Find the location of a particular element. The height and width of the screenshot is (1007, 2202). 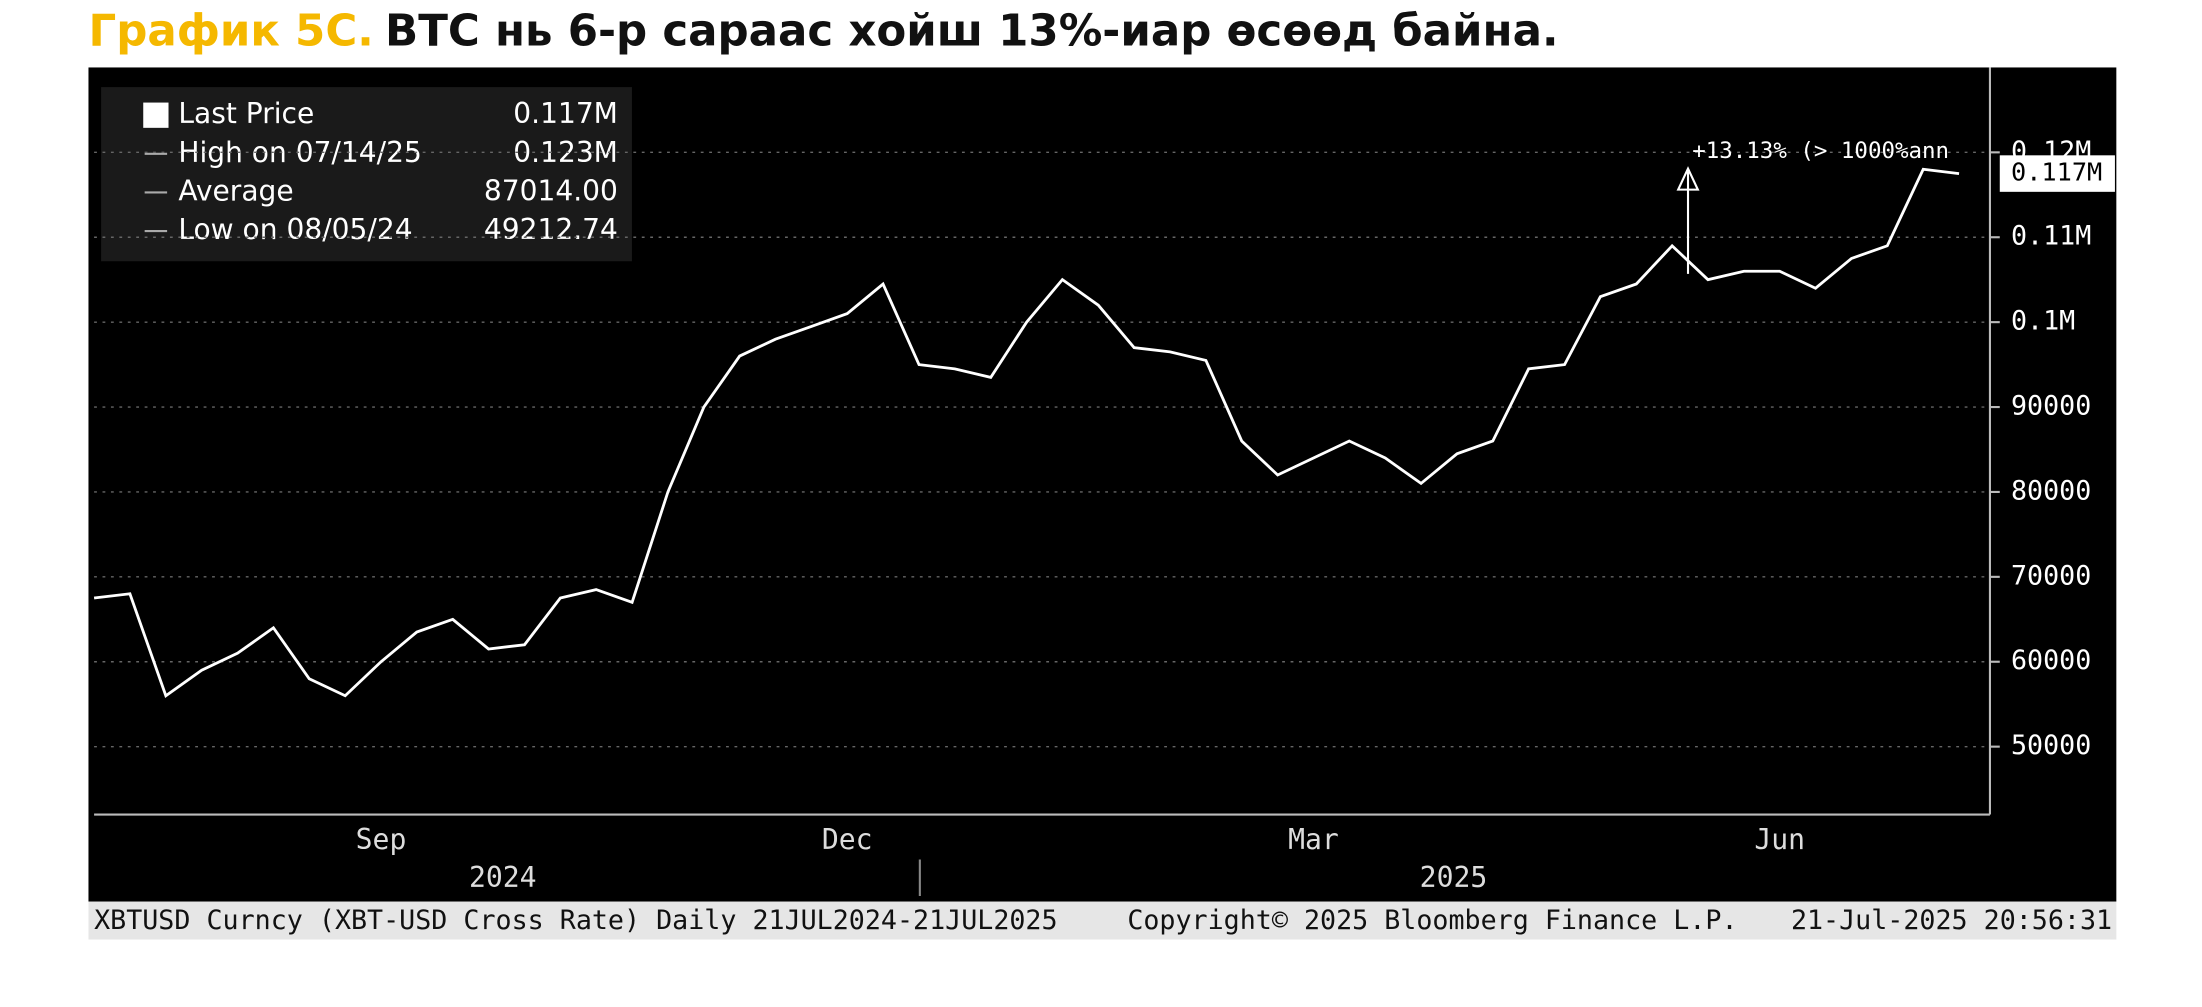

high-arrow is located at coordinates (1688, 220).